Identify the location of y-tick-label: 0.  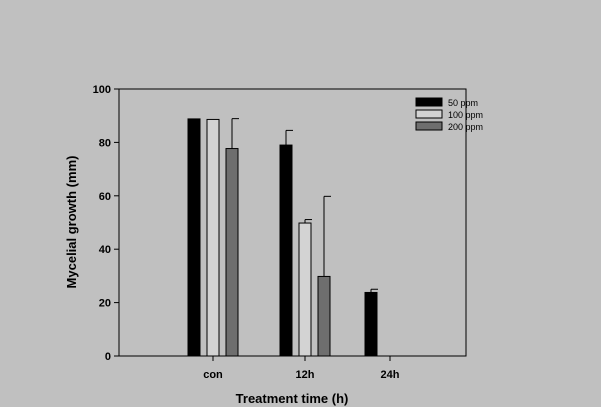
(108, 357).